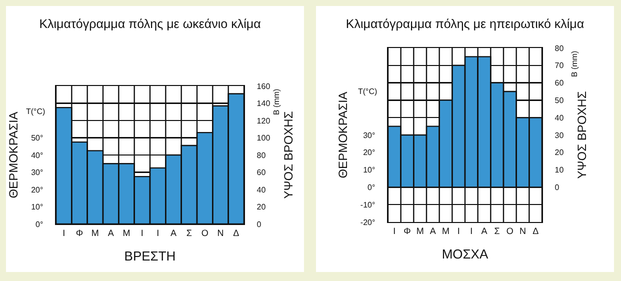  What do you see at coordinates (37, 138) in the screenshot?
I see `y-tick-label: 50°` at bounding box center [37, 138].